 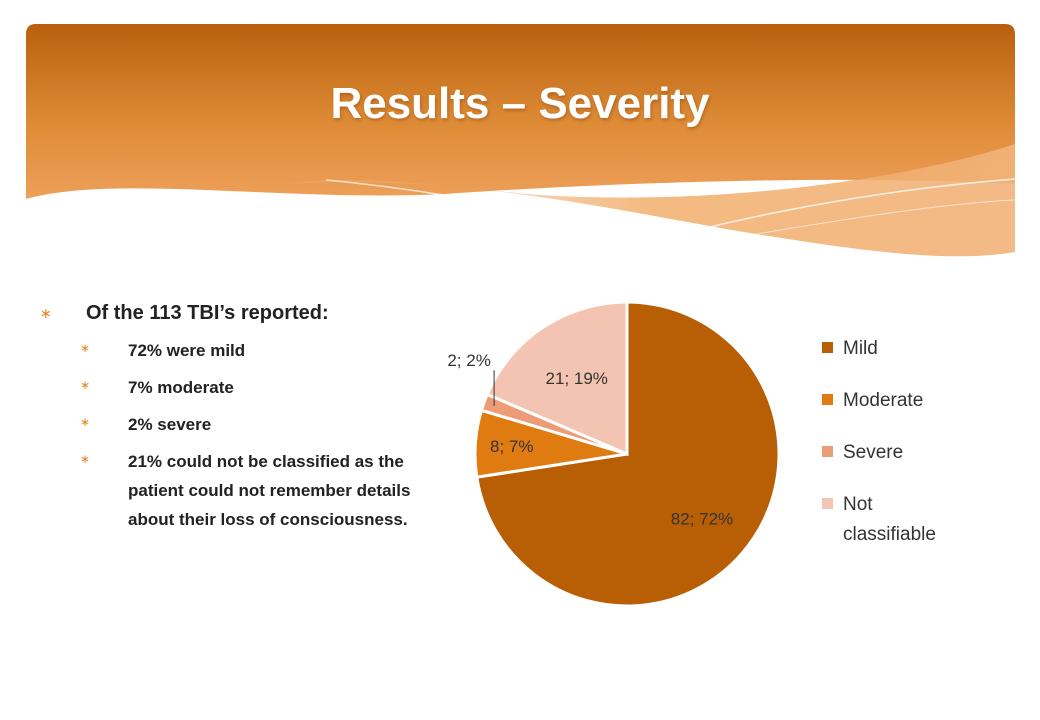 I want to click on bullet-heading: ∗ Of the 113 TBI’s reported:, so click(x=250, y=313).